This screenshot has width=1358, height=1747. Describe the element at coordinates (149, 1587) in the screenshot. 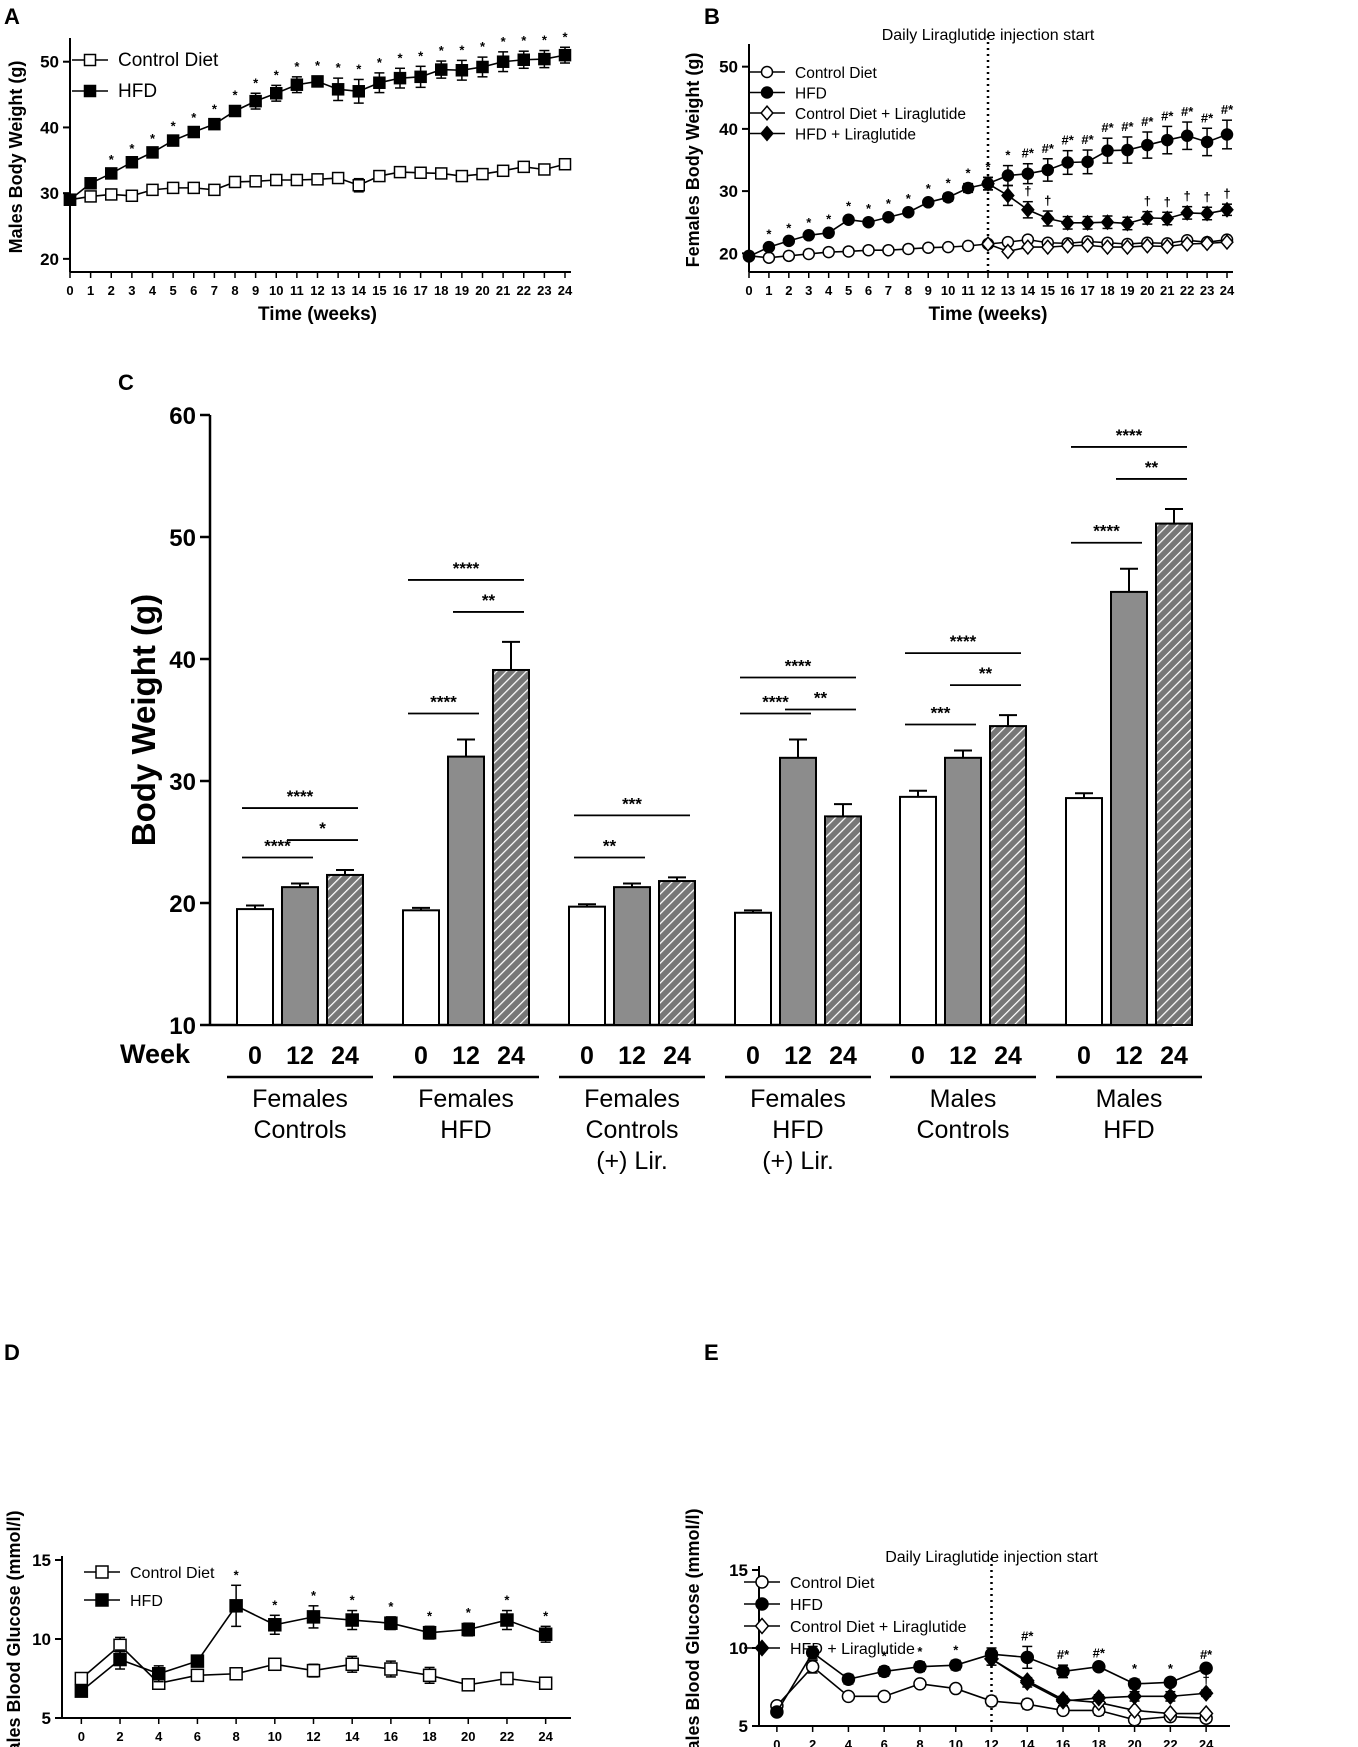

I see `legend-d: Control Diet HFD` at that location.